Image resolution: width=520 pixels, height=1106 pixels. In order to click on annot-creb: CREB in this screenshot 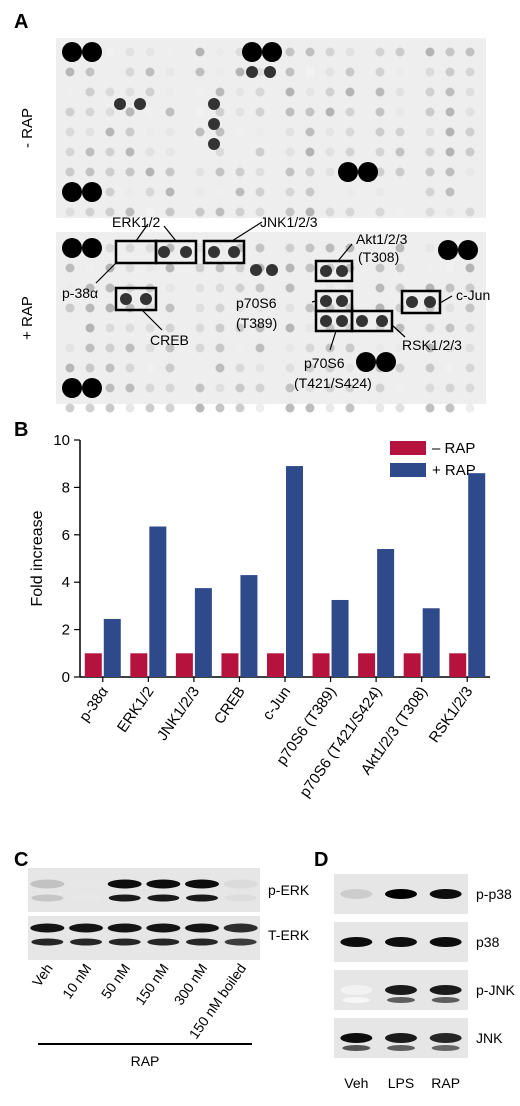, I will do `click(169, 340)`.